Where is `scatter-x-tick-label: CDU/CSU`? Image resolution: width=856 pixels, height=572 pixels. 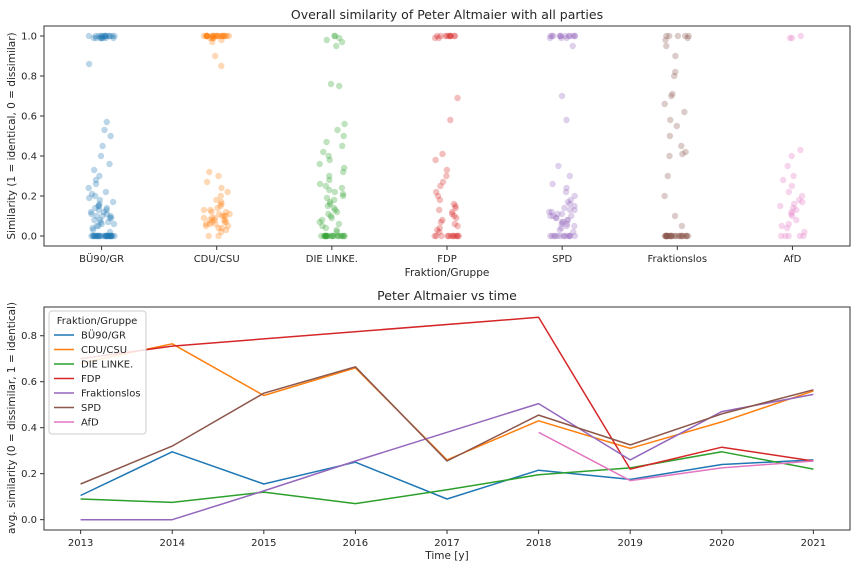 scatter-x-tick-label: CDU/CSU is located at coordinates (217, 259).